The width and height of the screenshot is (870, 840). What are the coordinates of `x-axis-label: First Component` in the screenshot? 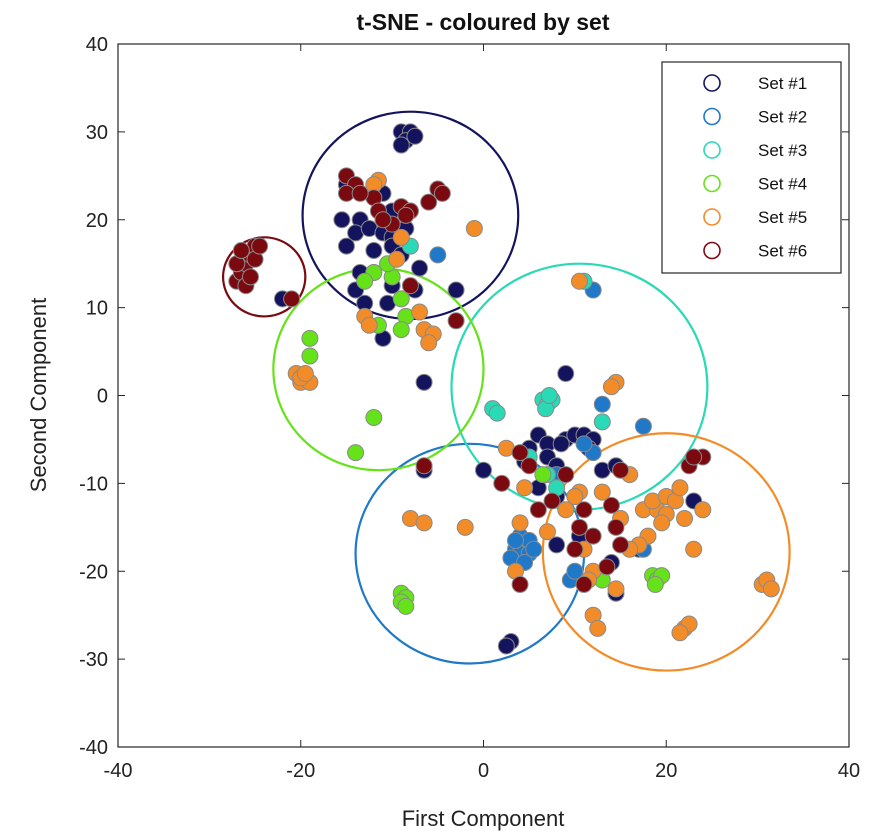 It's located at (483, 818).